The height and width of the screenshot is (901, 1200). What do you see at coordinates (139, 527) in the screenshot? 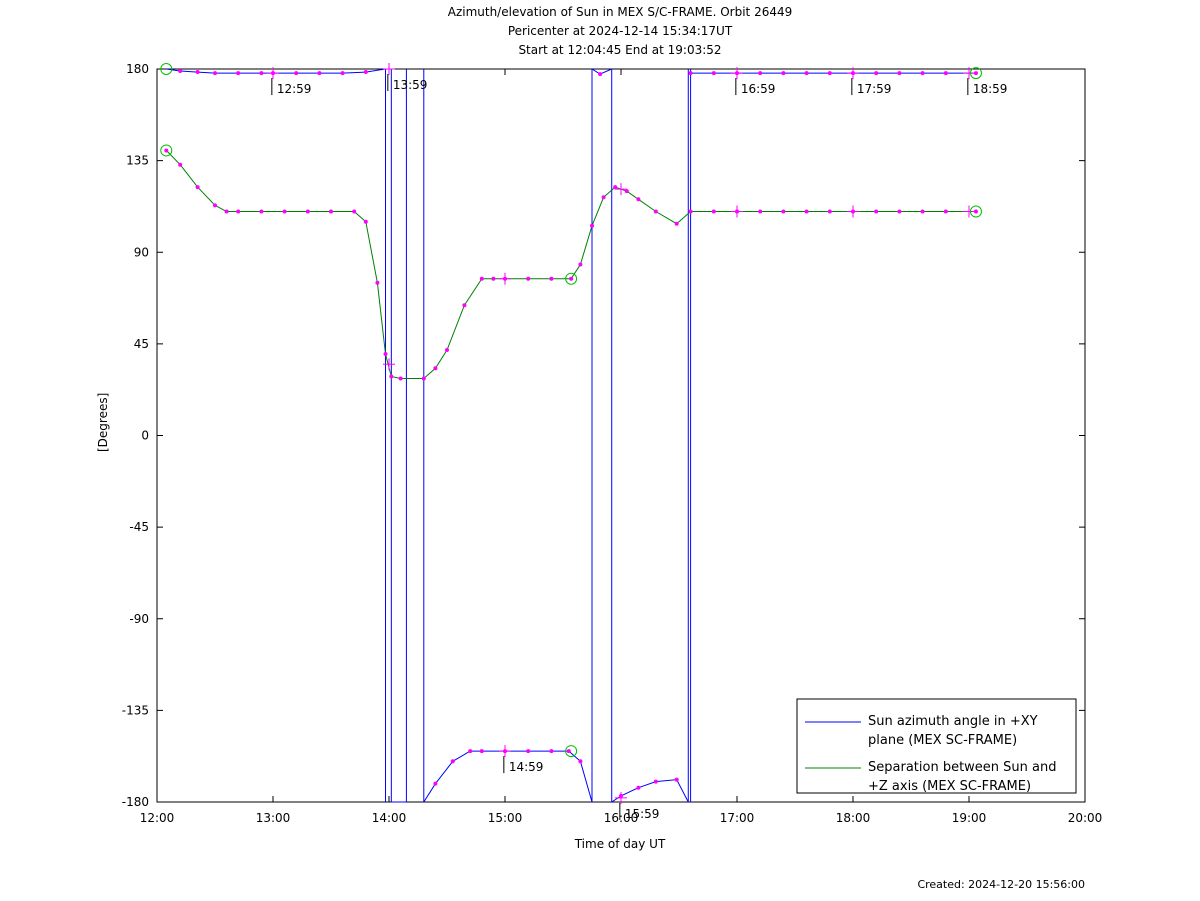
I see `y-tick-label: -45` at bounding box center [139, 527].